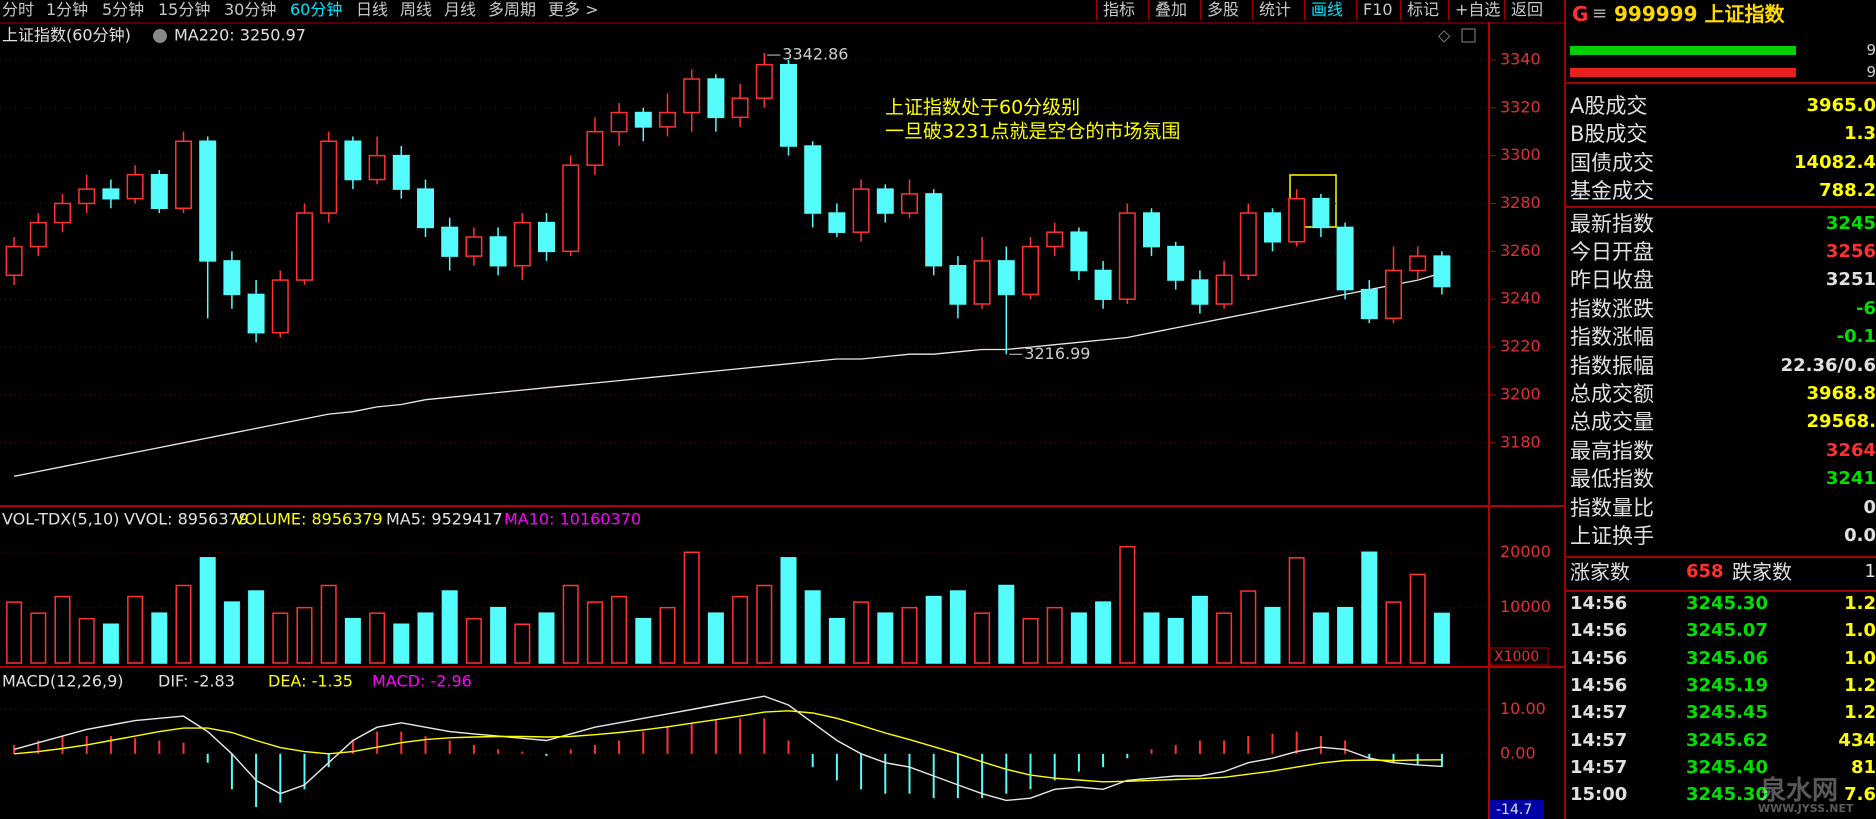  I want to click on stat-label: A股成交, so click(1609, 106).